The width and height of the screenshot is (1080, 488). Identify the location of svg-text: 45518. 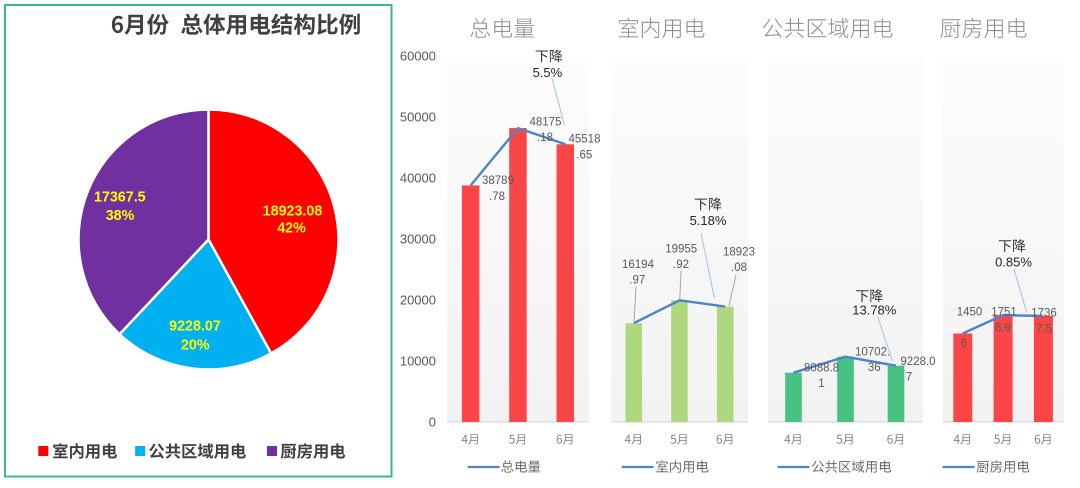
(585, 140).